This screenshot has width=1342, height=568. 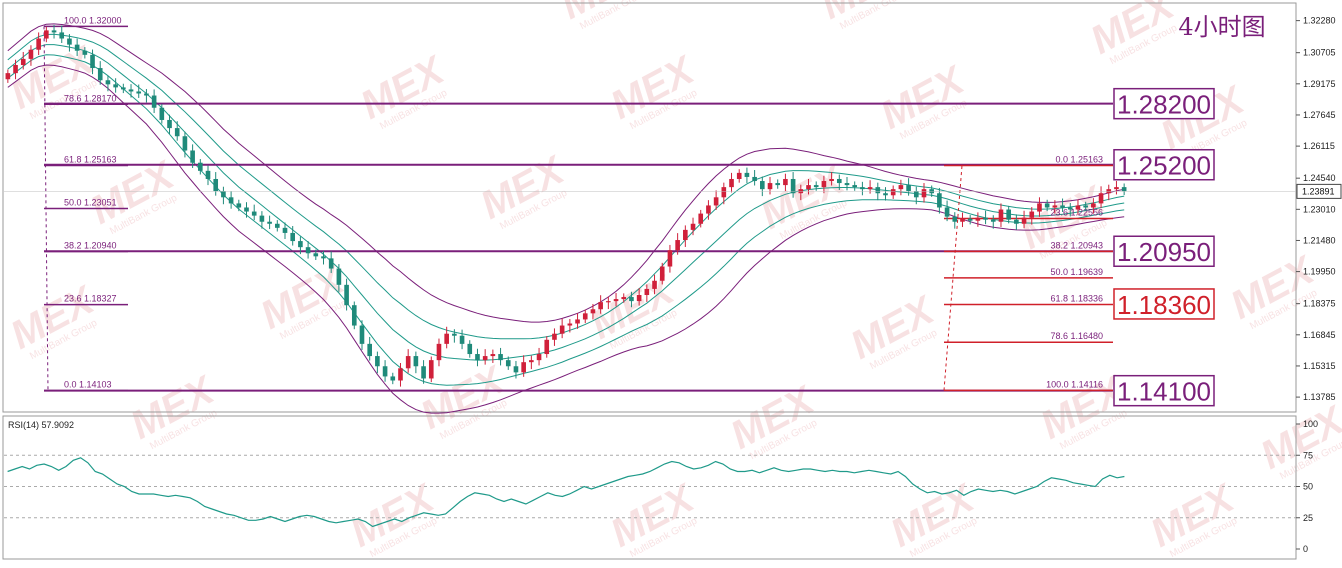 What do you see at coordinates (41, 425) in the screenshot?
I see `rsi-label: RSI(14) 57.9092` at bounding box center [41, 425].